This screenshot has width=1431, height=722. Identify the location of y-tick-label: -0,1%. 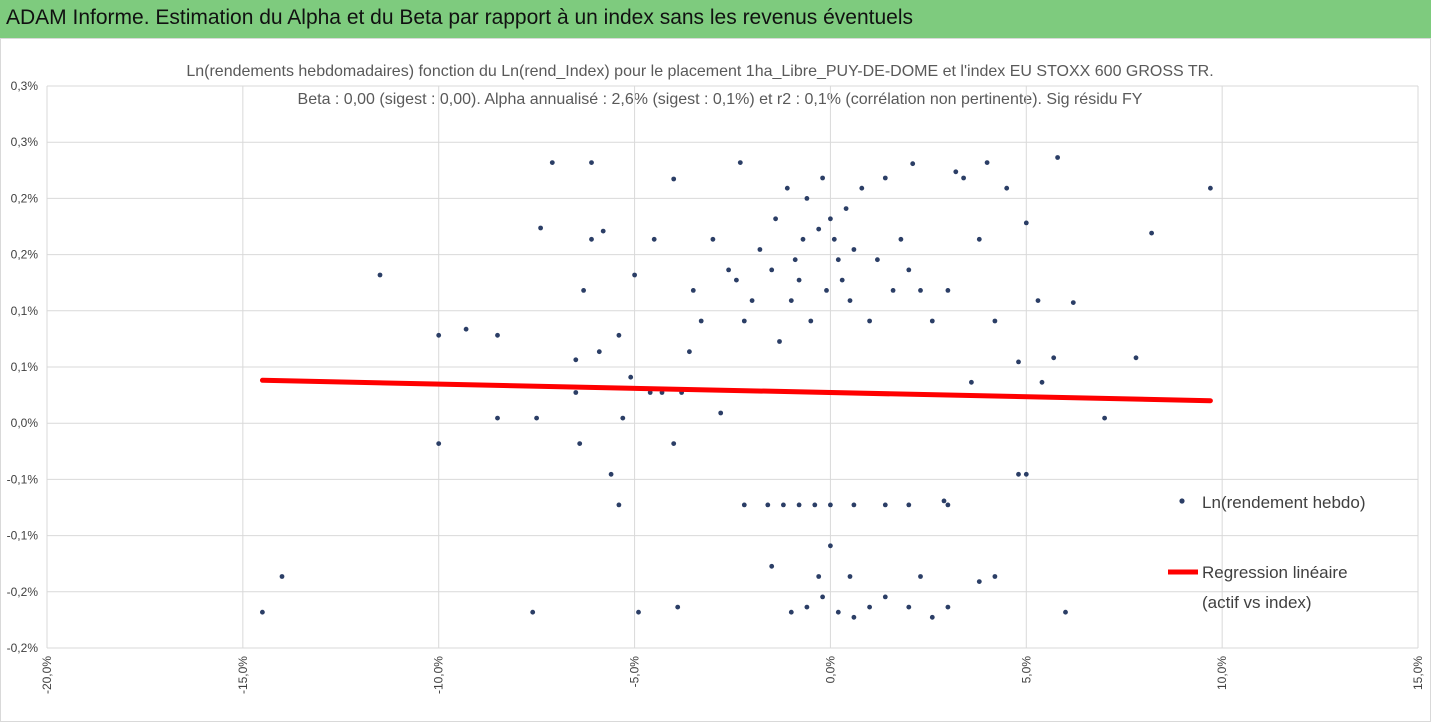
(23, 536).